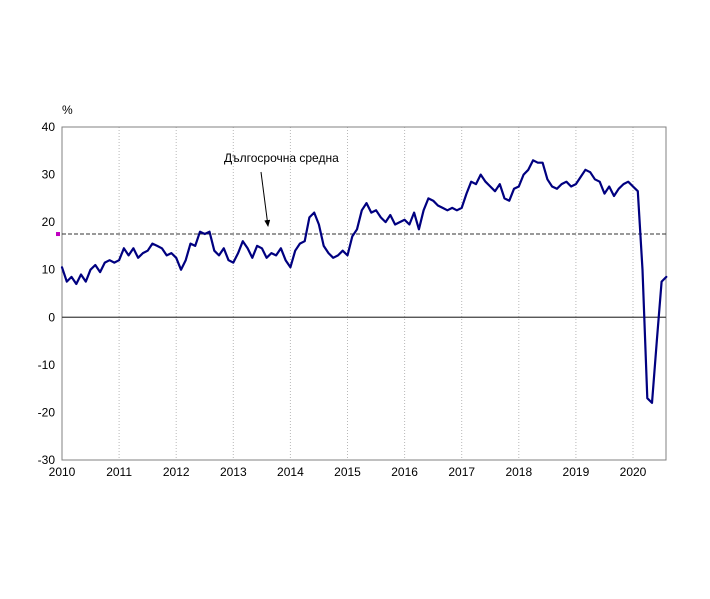 The image size is (710, 599). I want to click on svg-text: -30, so click(47, 460).